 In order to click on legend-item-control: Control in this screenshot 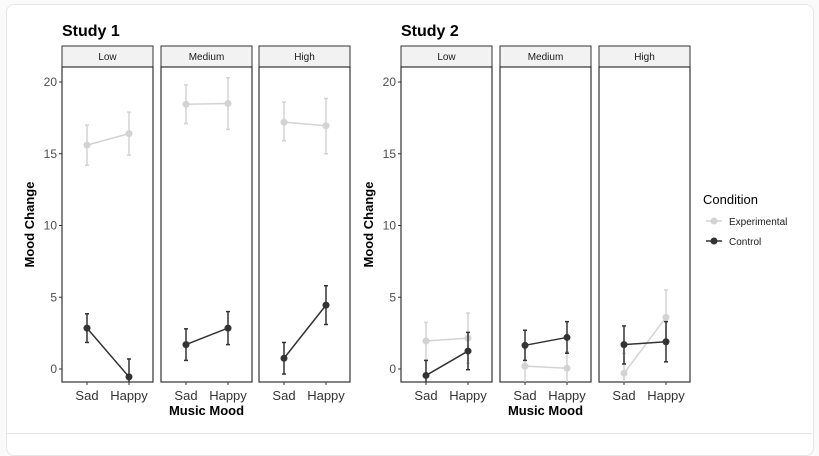, I will do `click(733, 242)`.